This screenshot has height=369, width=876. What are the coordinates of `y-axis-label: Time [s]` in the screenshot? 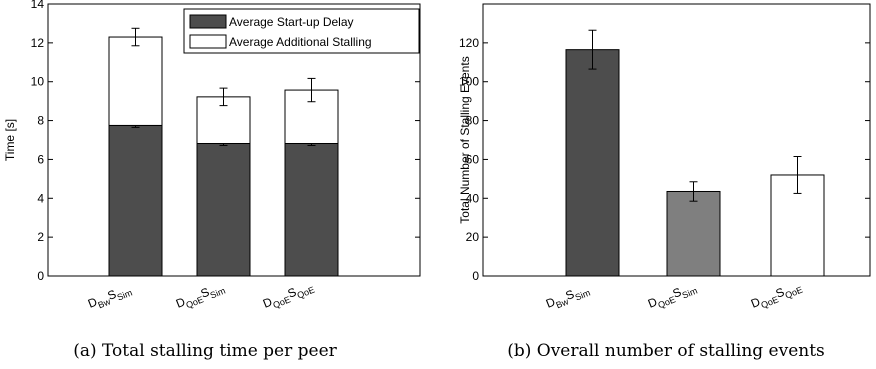 It's located at (10, 140).